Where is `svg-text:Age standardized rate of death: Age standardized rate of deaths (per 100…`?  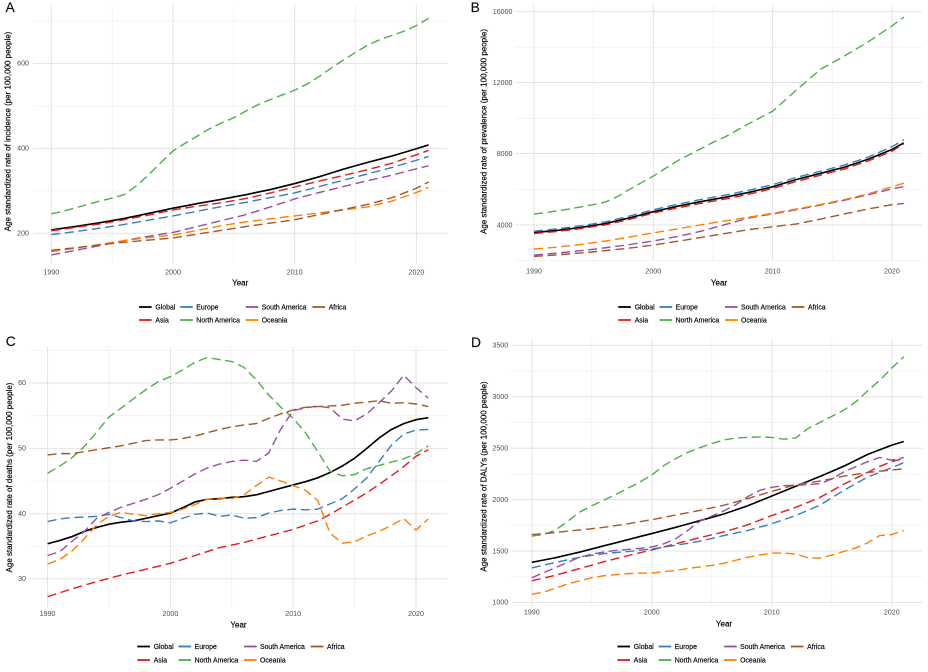 svg-text:Age standardized rate of death: Age standardized rate of deaths (per 100… is located at coordinates (9, 477).